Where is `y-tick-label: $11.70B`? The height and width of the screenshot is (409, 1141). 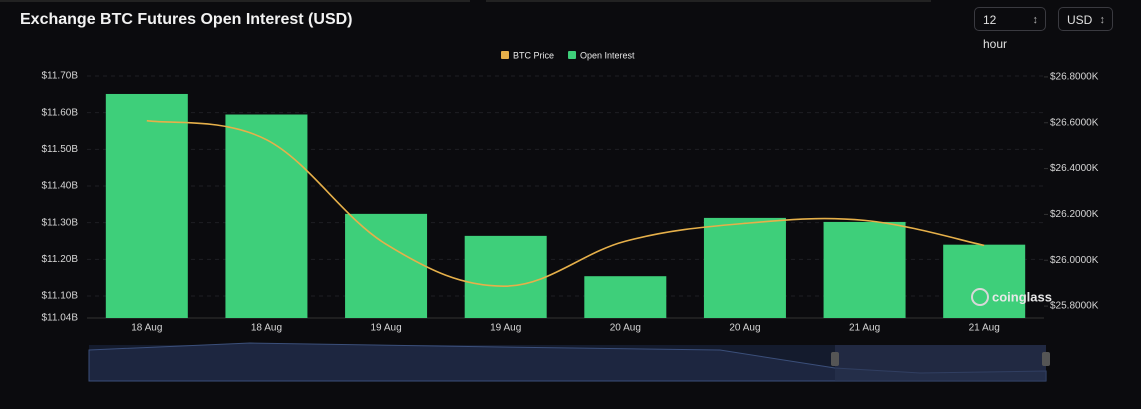
y-tick-label: $11.70B is located at coordinates (59, 76).